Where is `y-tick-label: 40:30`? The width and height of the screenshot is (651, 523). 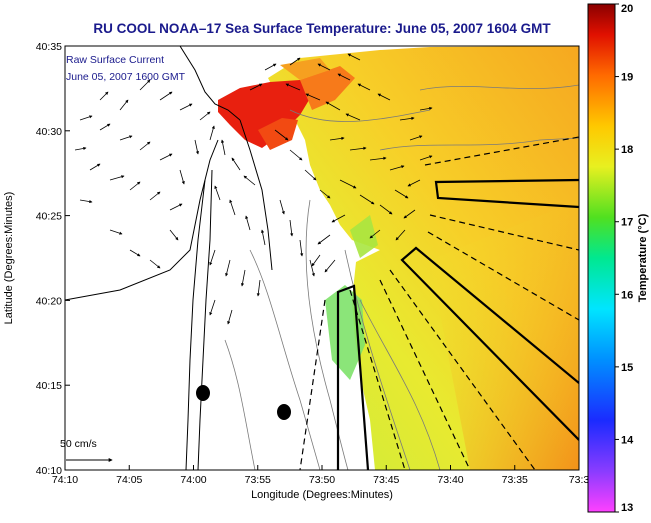
y-tick-label: 40:30 is located at coordinates (49, 132).